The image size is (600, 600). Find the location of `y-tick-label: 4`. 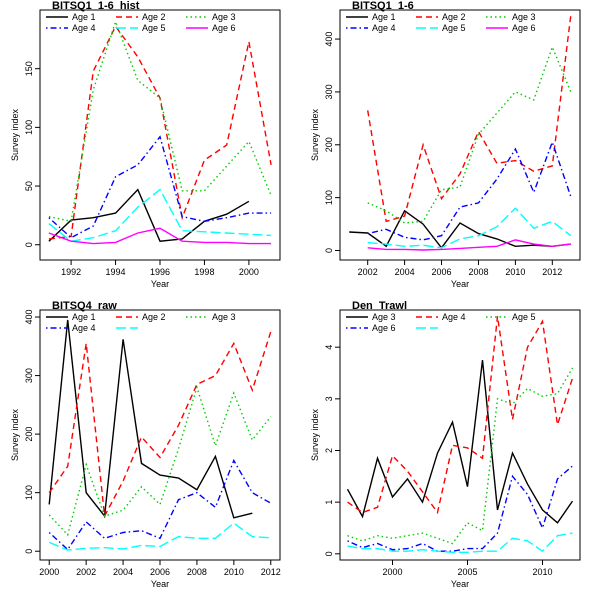

y-tick-label: 4 is located at coordinates (329, 347).